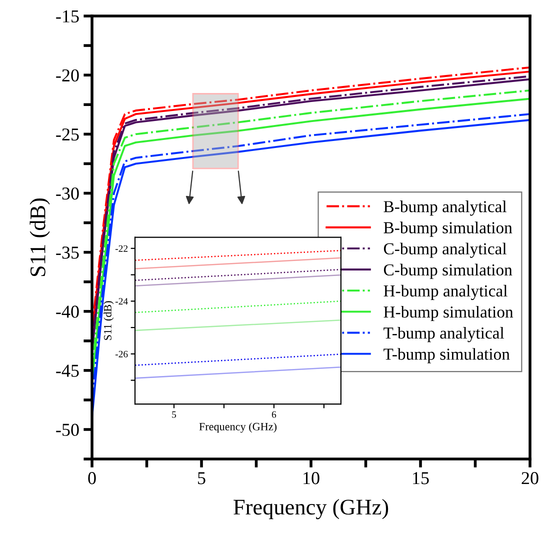 The image size is (549, 534). What do you see at coordinates (67, 134) in the screenshot?
I see `y-tick-label: -25` at bounding box center [67, 134].